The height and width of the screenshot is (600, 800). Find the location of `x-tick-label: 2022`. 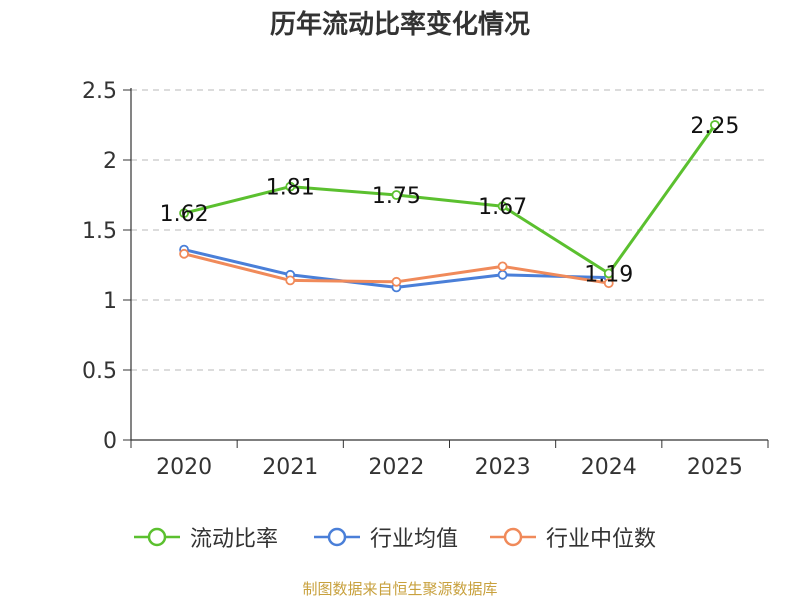

x-tick-label: 2022 is located at coordinates (396, 467).